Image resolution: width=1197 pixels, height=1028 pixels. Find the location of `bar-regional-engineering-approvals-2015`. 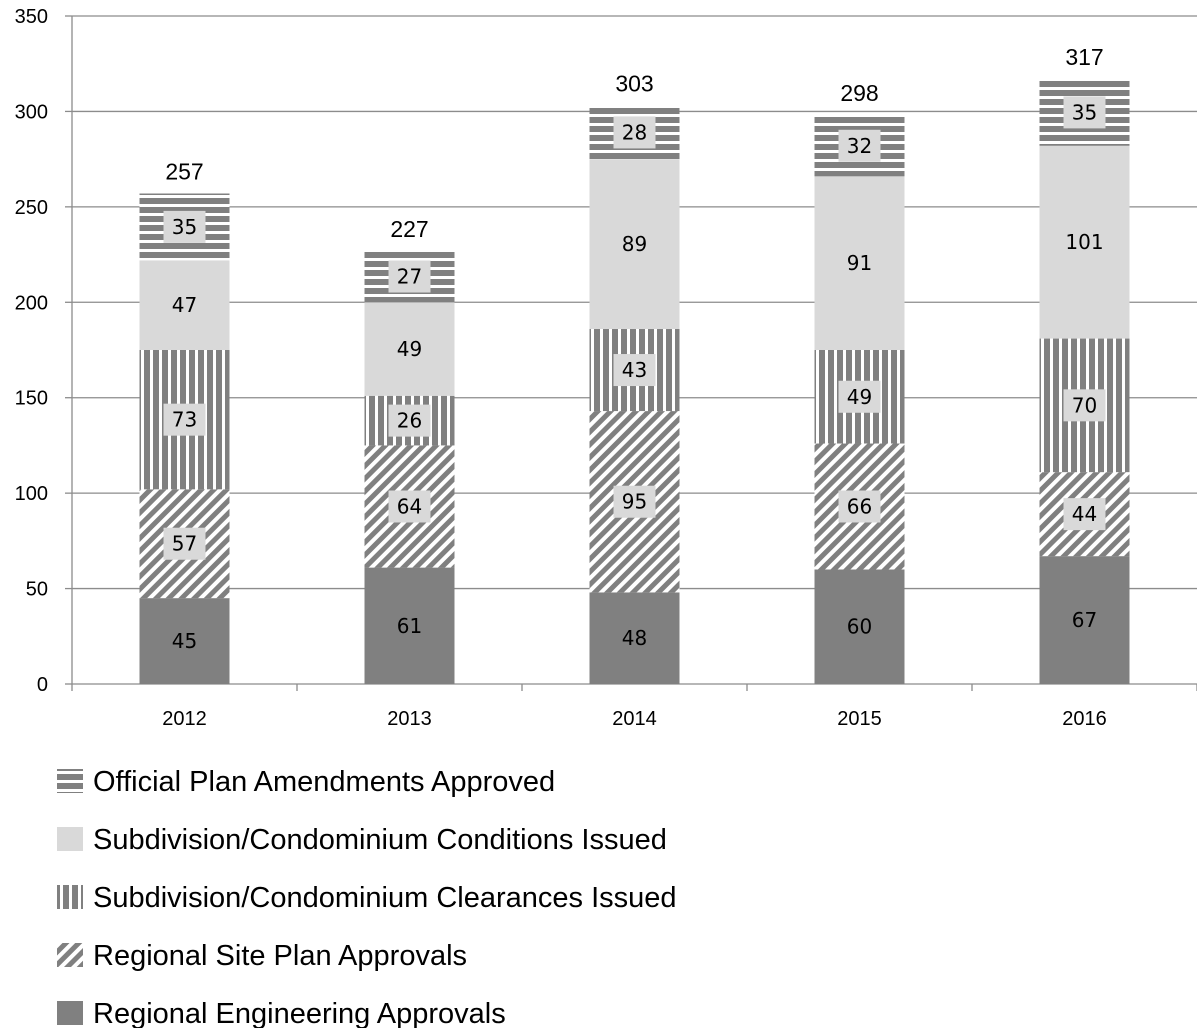

bar-regional-engineering-approvals-2015 is located at coordinates (859, 626).